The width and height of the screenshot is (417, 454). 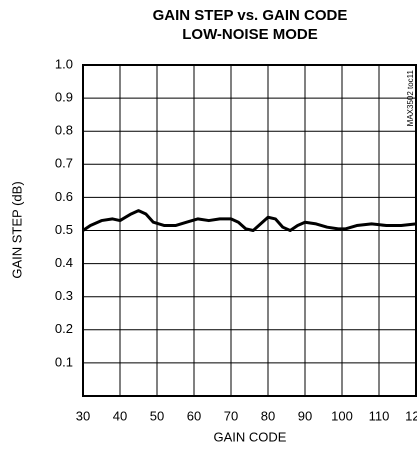 What do you see at coordinates (411, 415) in the screenshot?
I see `x-tick-label: 120` at bounding box center [411, 415].